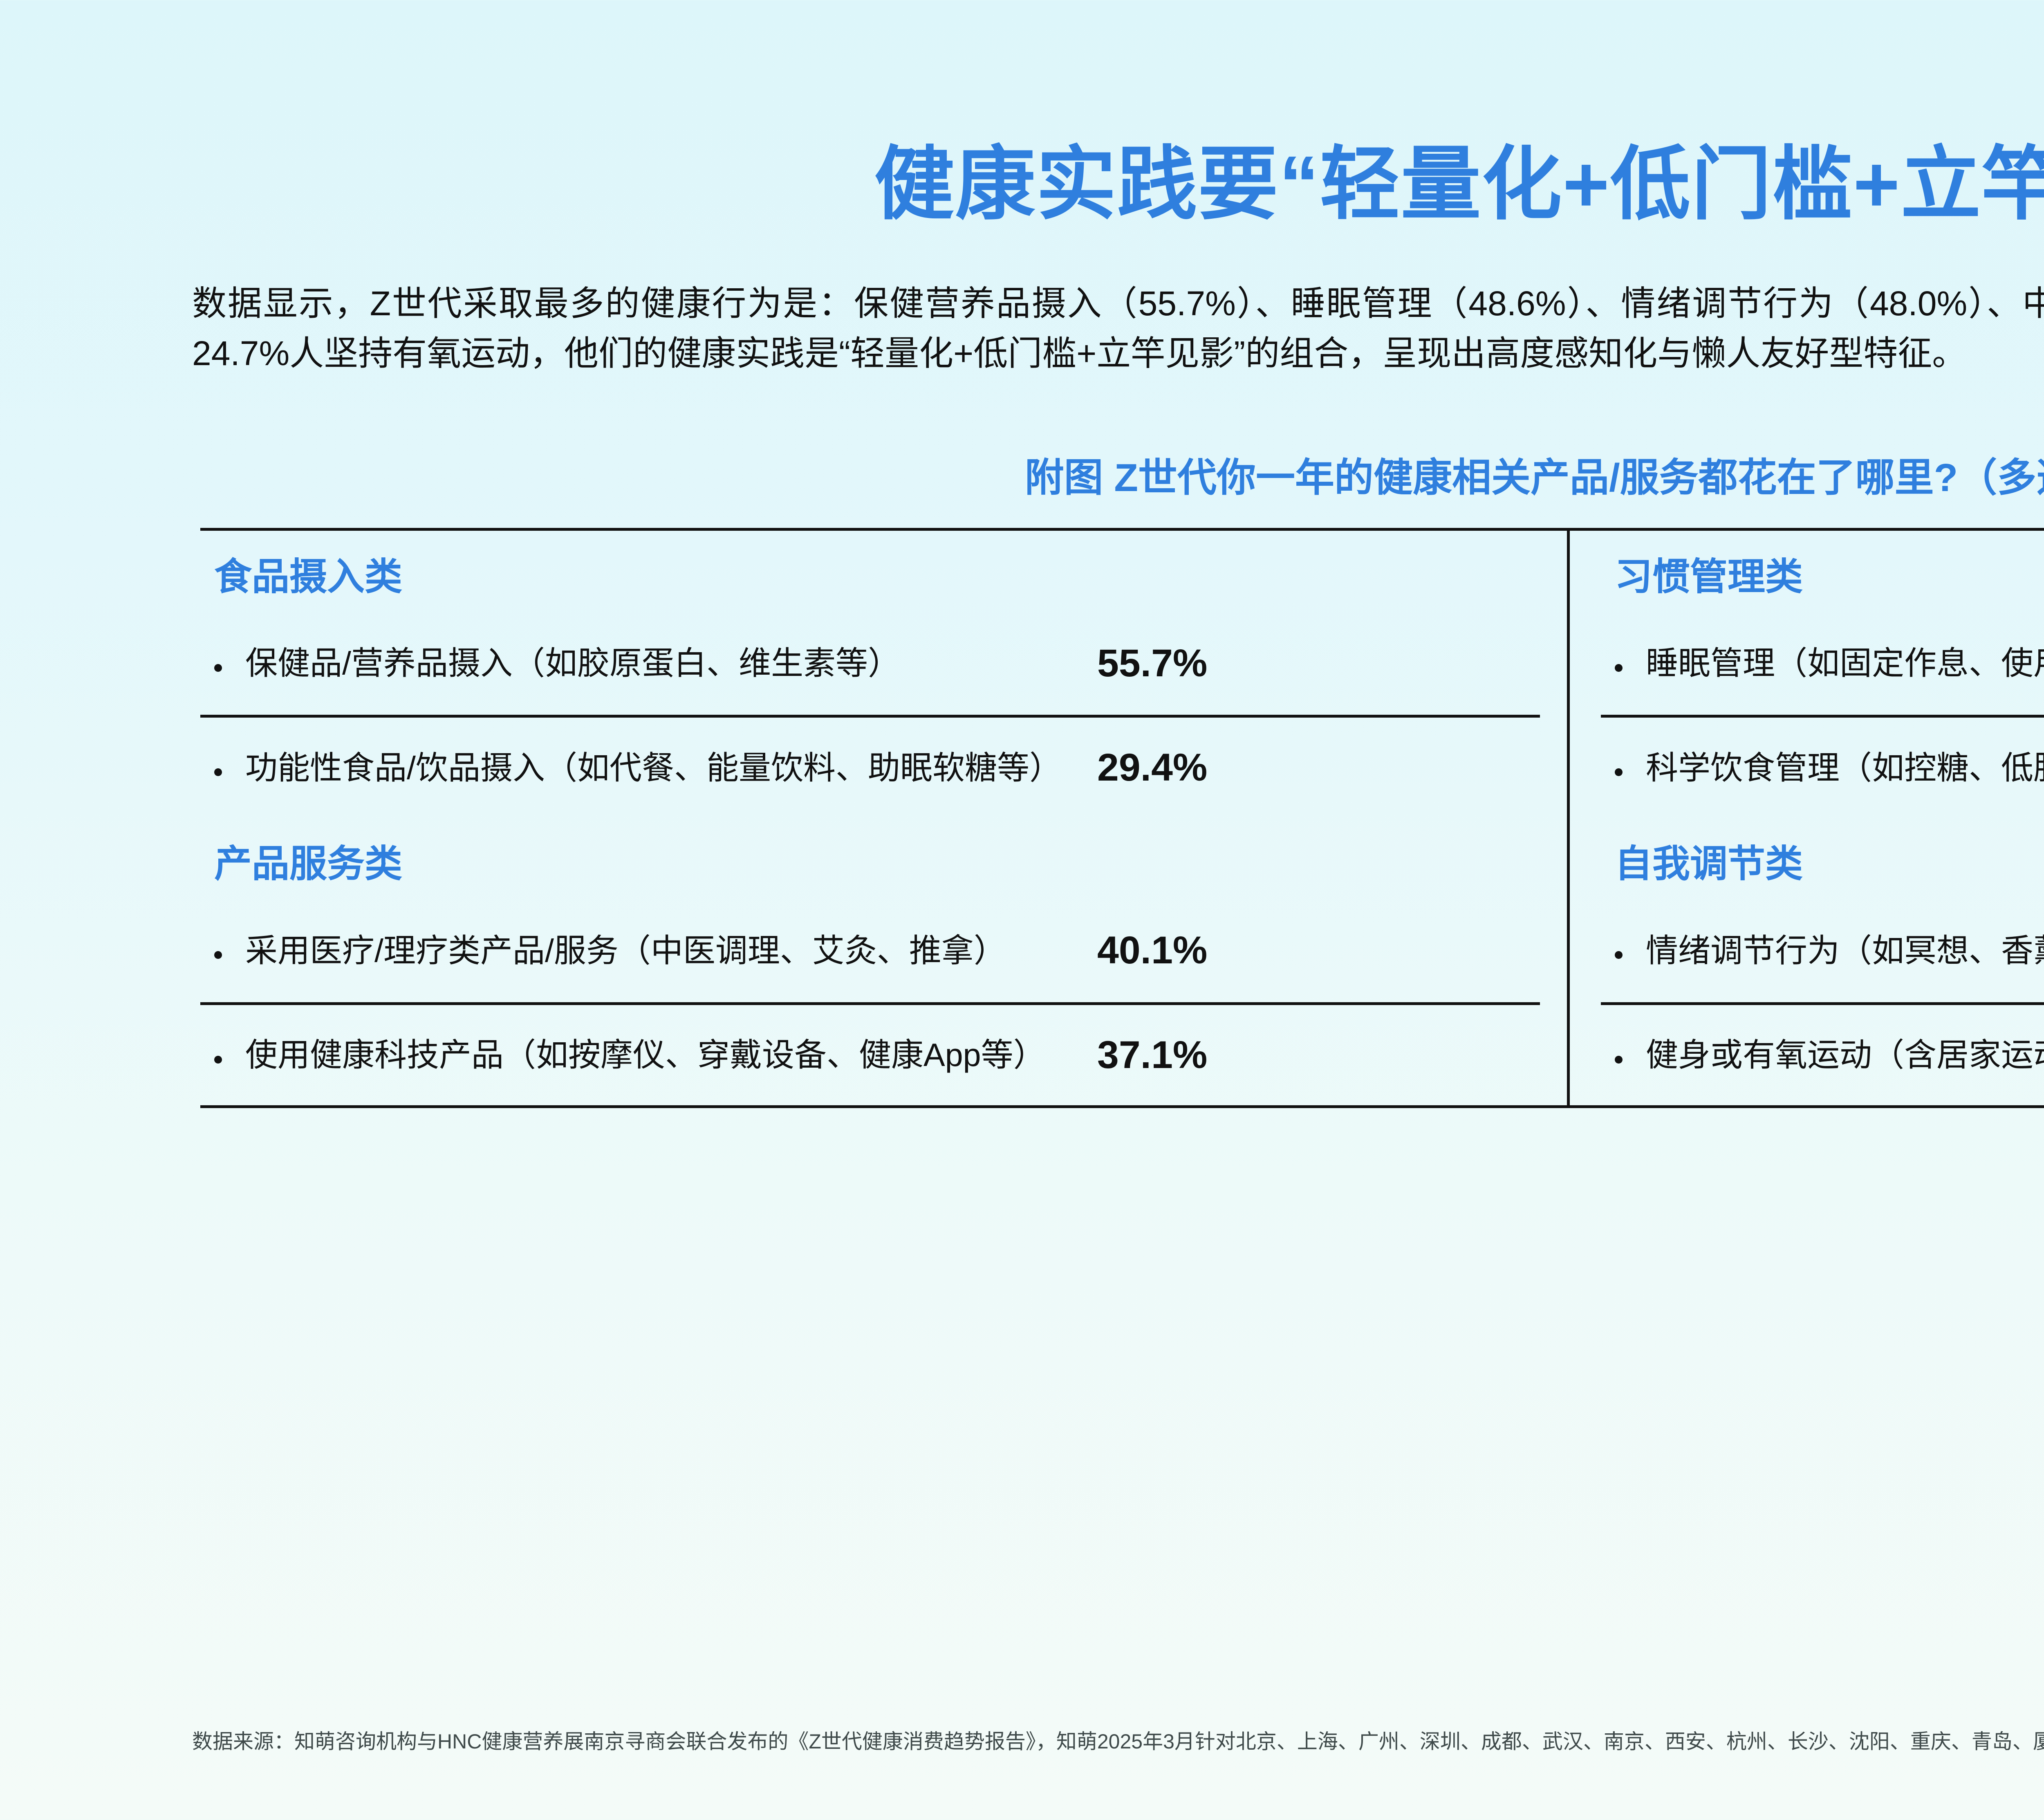 This screenshot has height=1820, width=2044. I want to click on table-row: 情绪调节行为（如冥想、香薰疗愈、热敷、泡脚等） 48.0%, so click(1822, 951).